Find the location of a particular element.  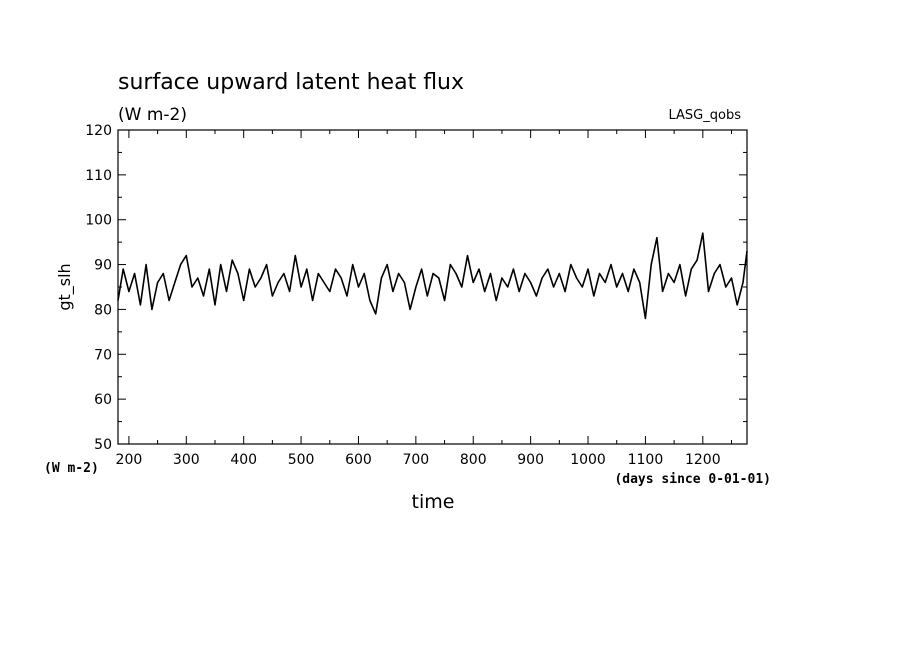

x-tick-label: 500 is located at coordinates (301, 460).